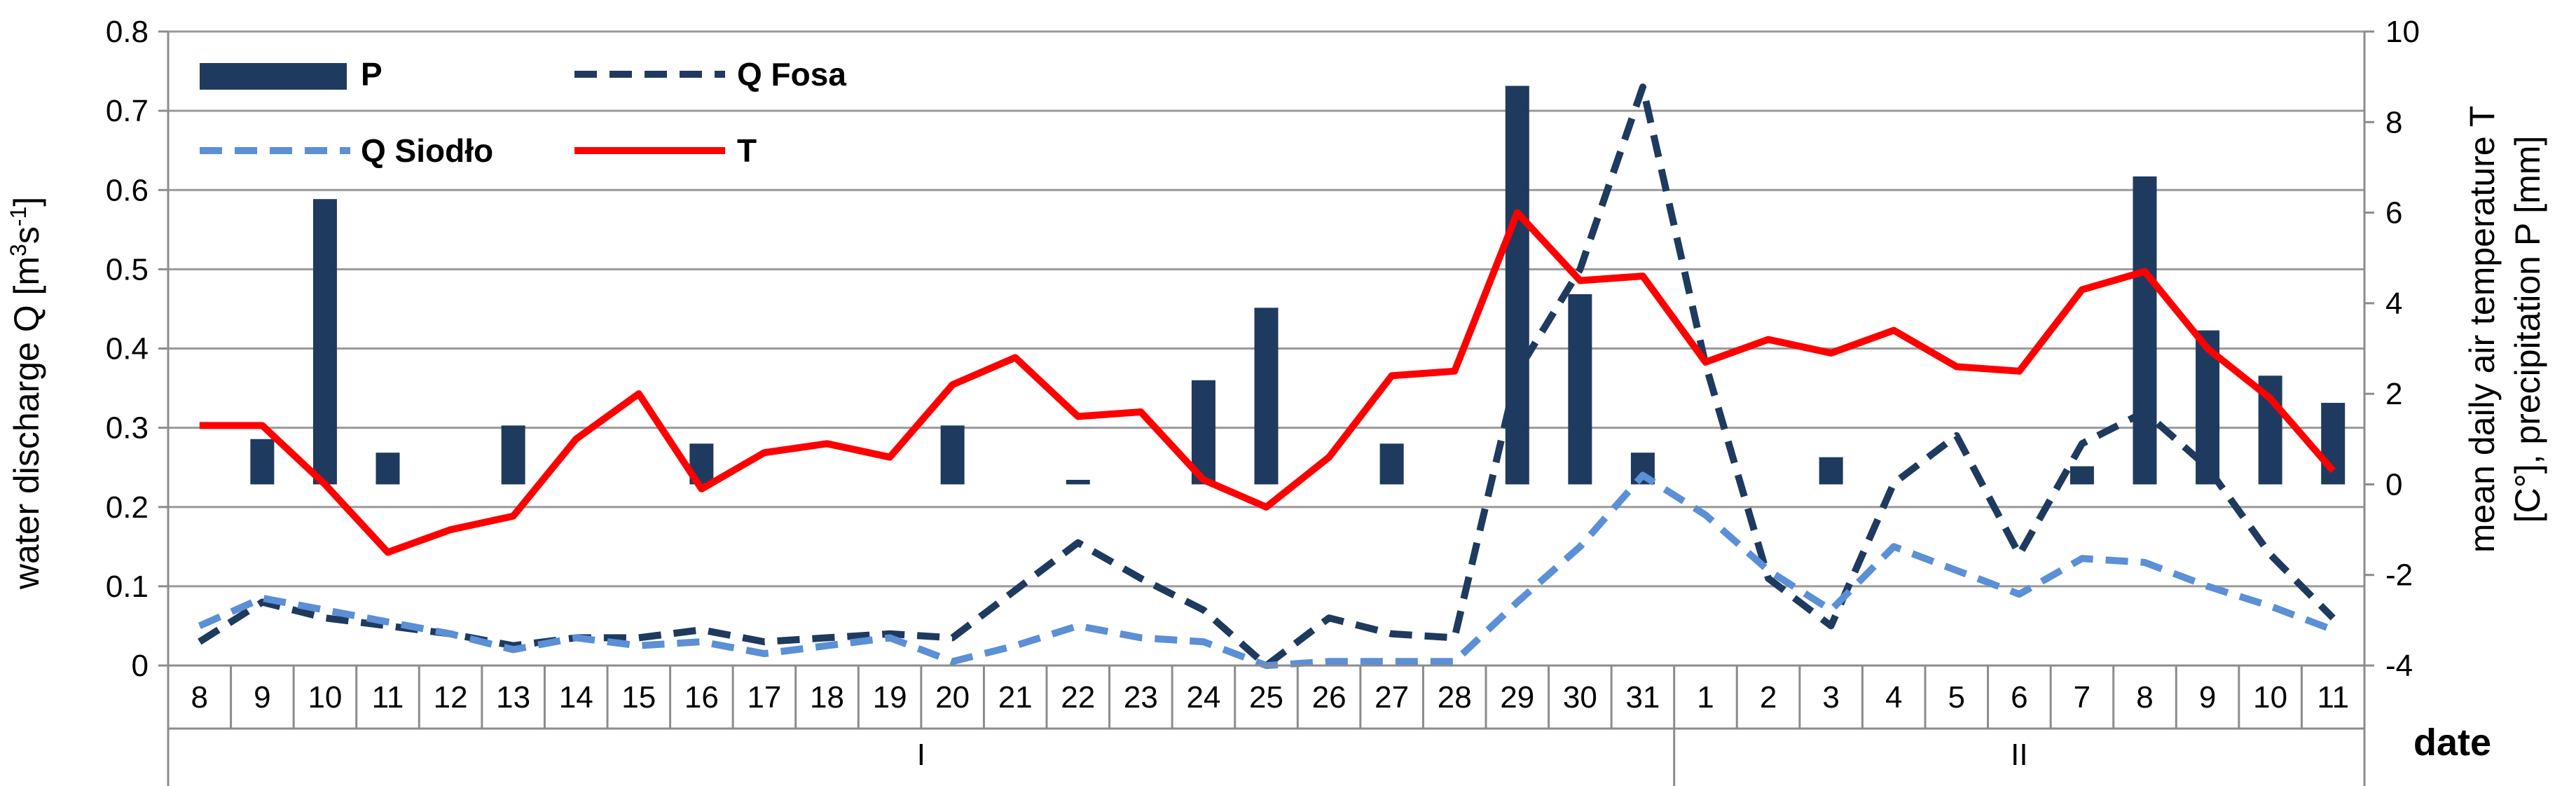  Describe the element at coordinates (576, 697) in the screenshot. I see `x-tick-label: 14` at that location.